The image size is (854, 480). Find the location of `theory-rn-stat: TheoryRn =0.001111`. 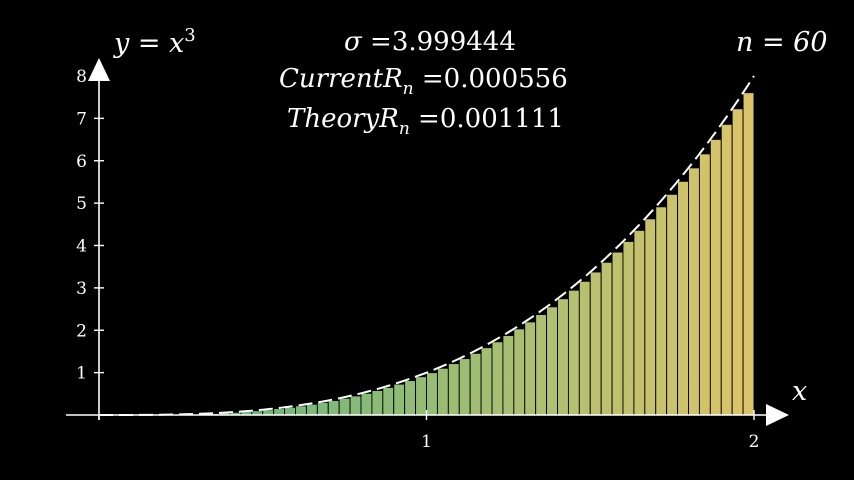

theory-rn-stat: TheoryRn =0.001111 is located at coordinates (425, 121).